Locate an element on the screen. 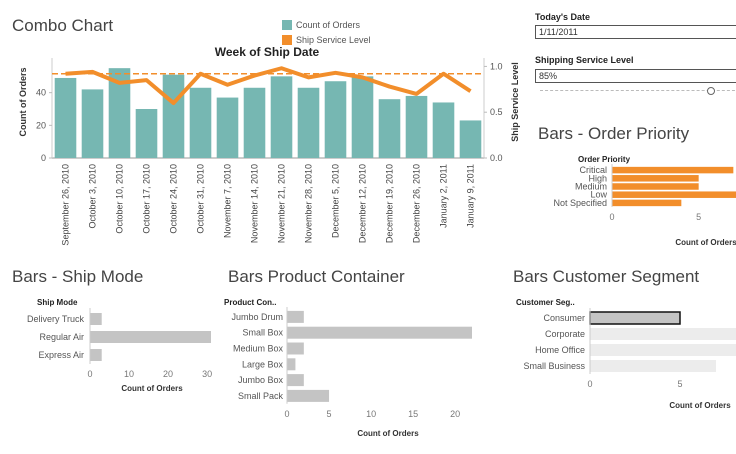 The width and height of the screenshot is (736, 454). product-container-x-tick-label: 10 is located at coordinates (371, 414).